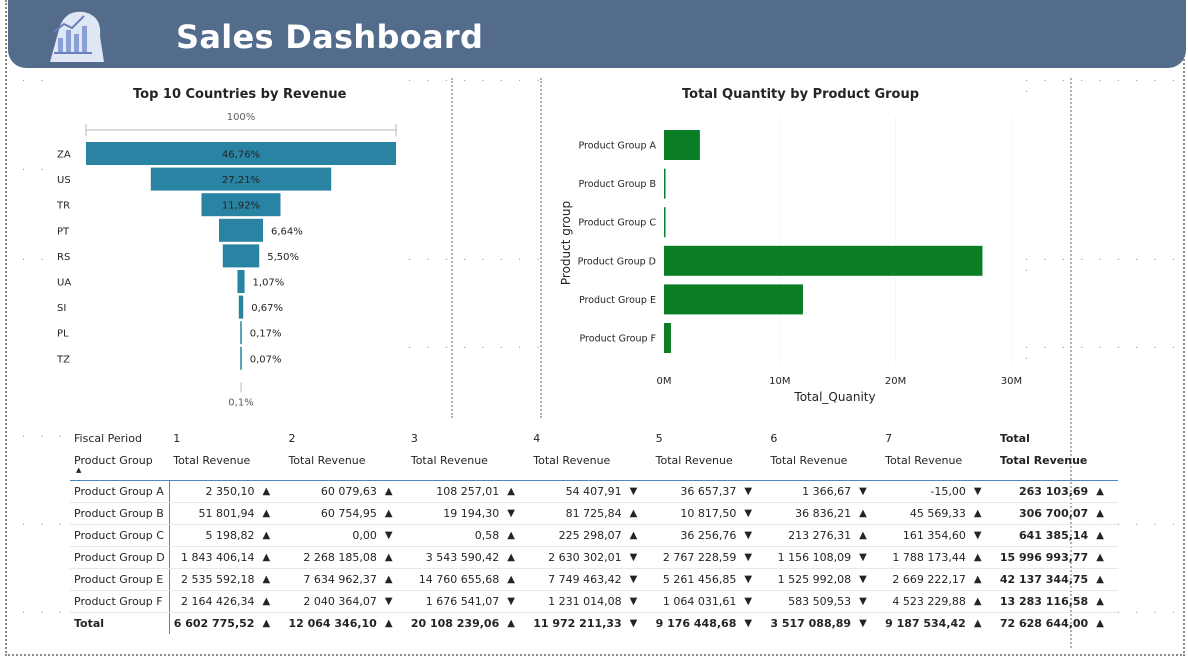 This screenshot has width=1188, height=658. Describe the element at coordinates (537, 438) in the screenshot. I see `matrix-period-header: 4` at that location.